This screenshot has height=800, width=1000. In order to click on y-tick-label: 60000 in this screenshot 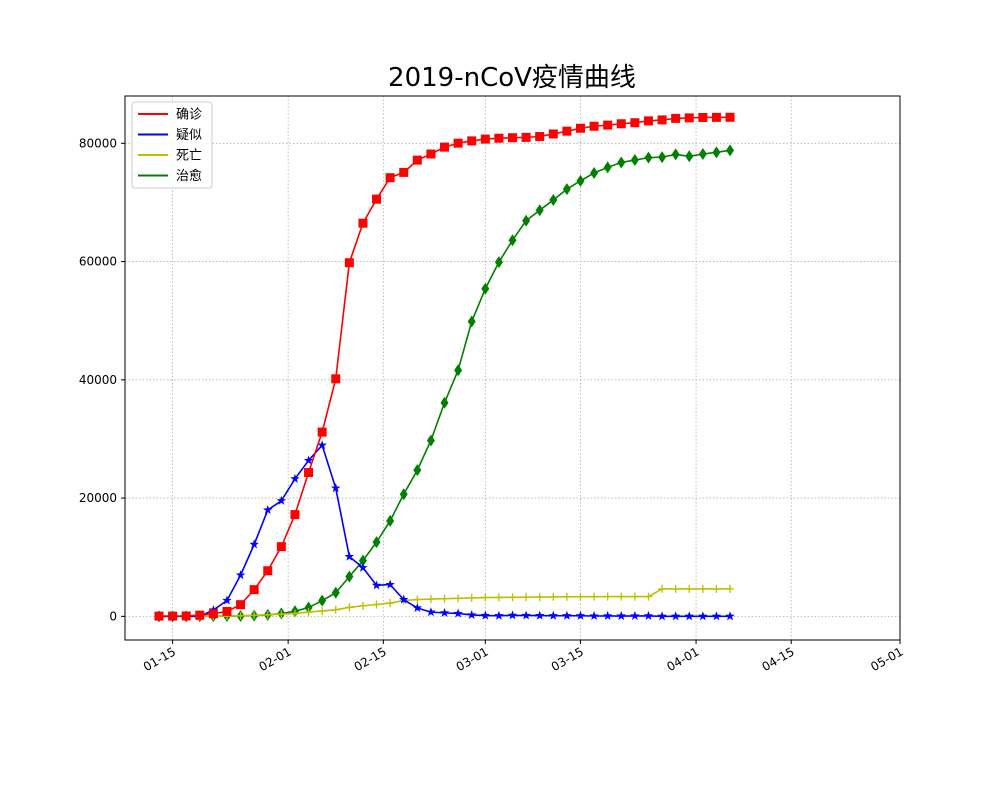, I will do `click(98, 262)`.